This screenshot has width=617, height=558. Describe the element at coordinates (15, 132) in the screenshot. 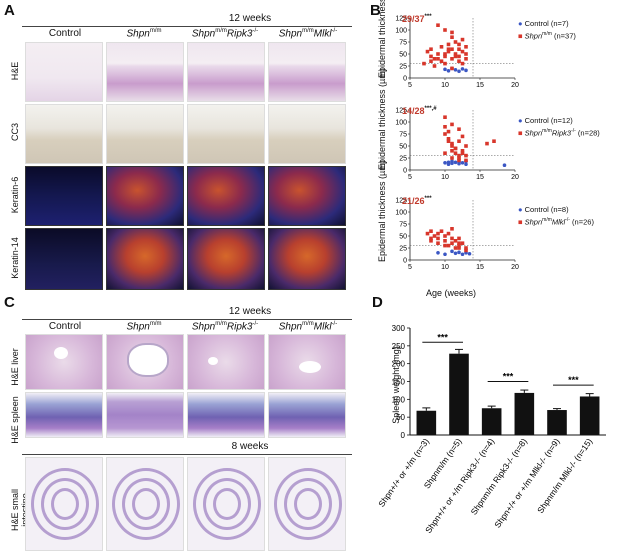

I see `row-label-cc3: CC3` at that location.